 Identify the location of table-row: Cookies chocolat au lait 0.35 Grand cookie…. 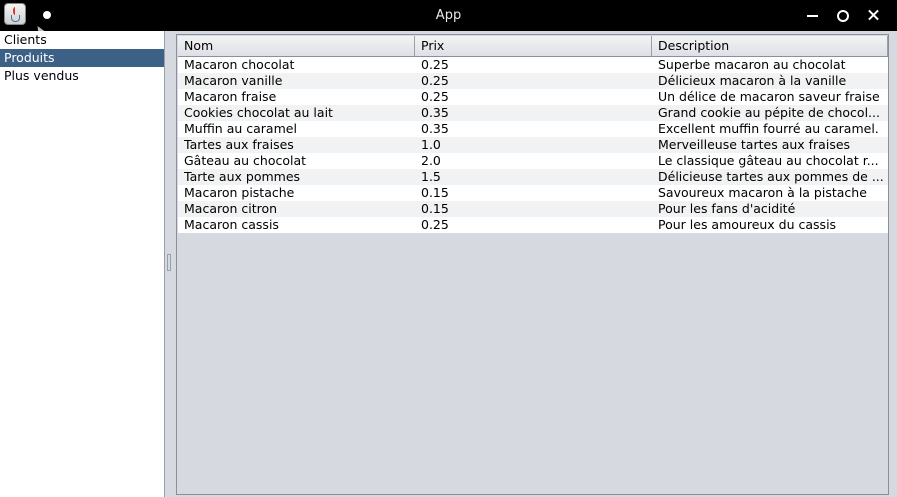
(533, 113).